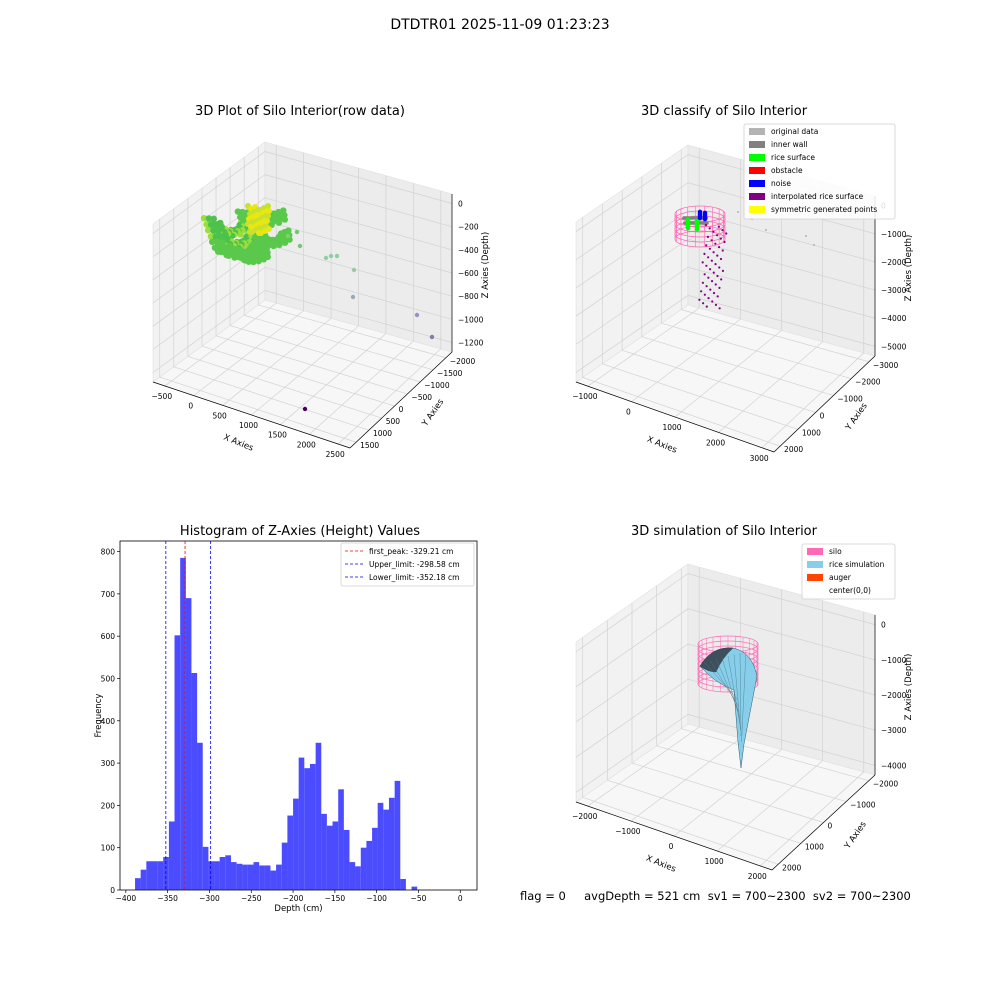 This screenshot has height=1000, width=1000. What do you see at coordinates (793, 157) in the screenshot?
I see `plot2-legend-label: rice surface` at bounding box center [793, 157].